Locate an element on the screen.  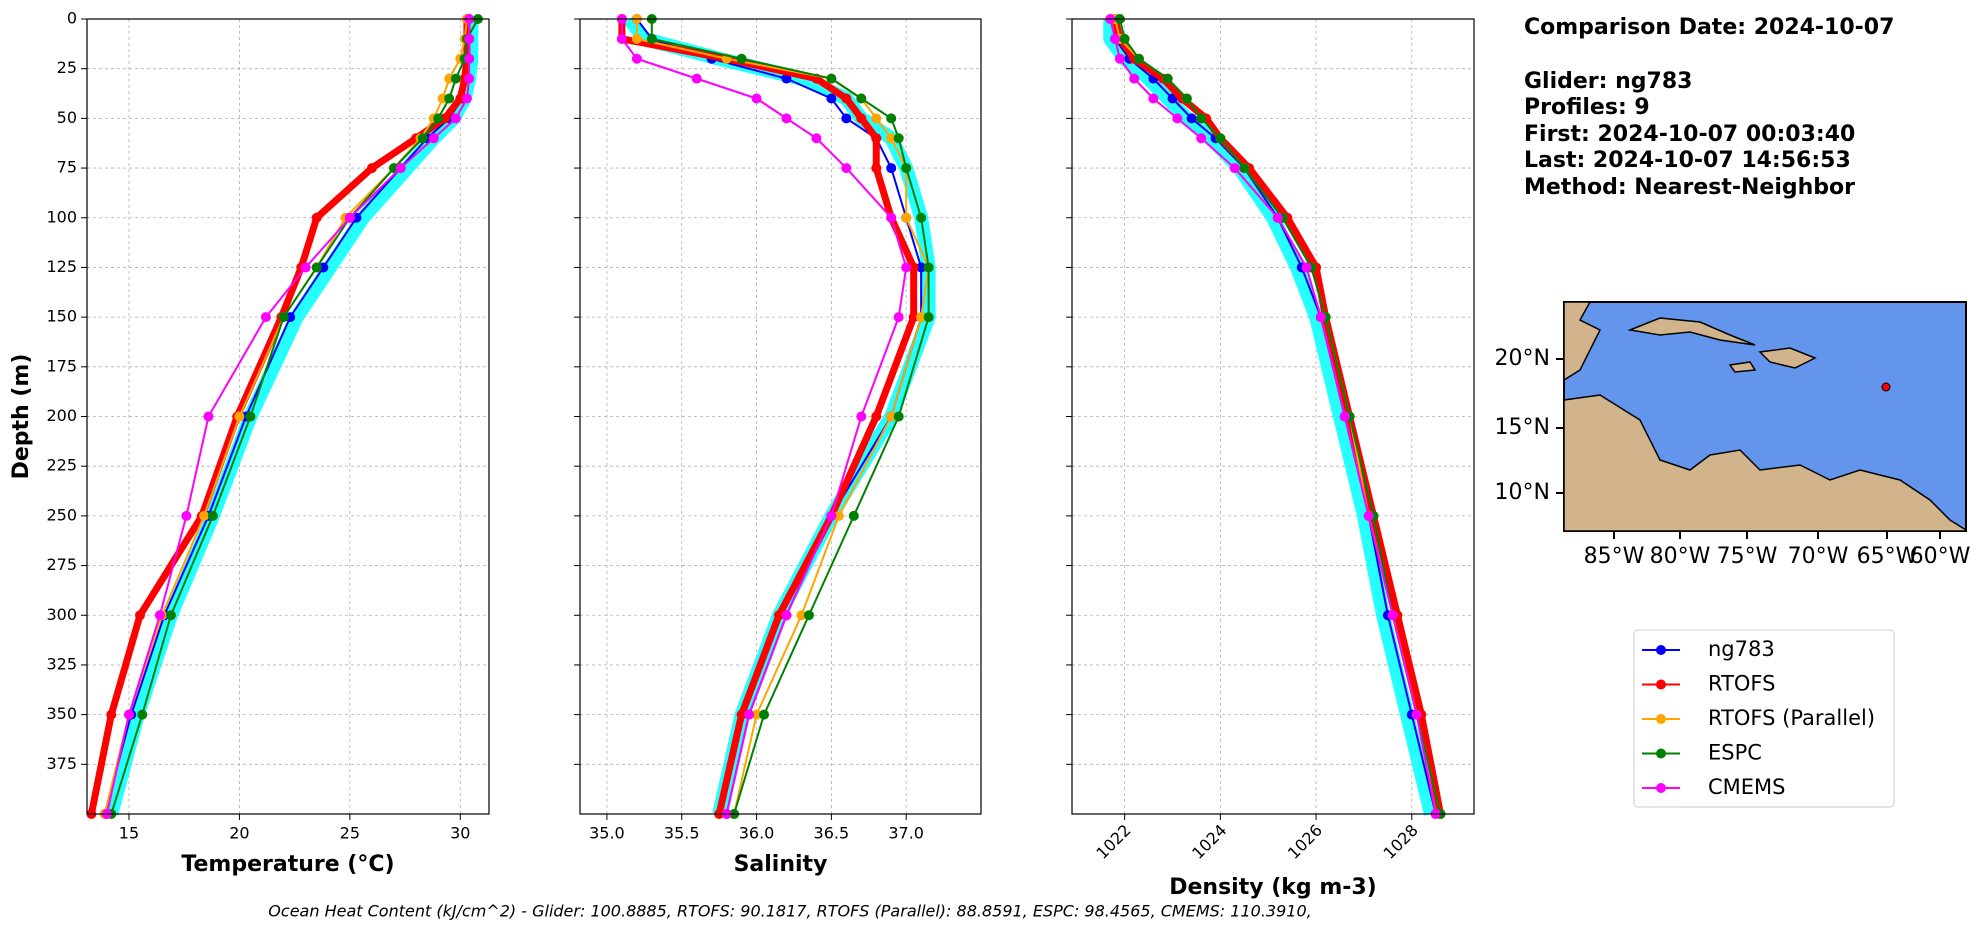
map-lat-label: 10°N is located at coordinates (1522, 492).